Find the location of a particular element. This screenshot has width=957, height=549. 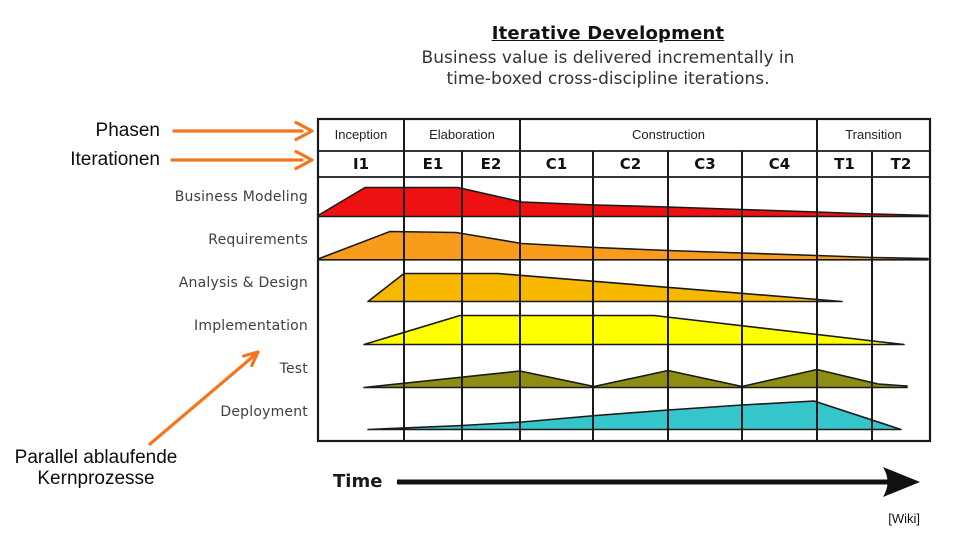

phase-header-transition: Transition is located at coordinates (873, 134).